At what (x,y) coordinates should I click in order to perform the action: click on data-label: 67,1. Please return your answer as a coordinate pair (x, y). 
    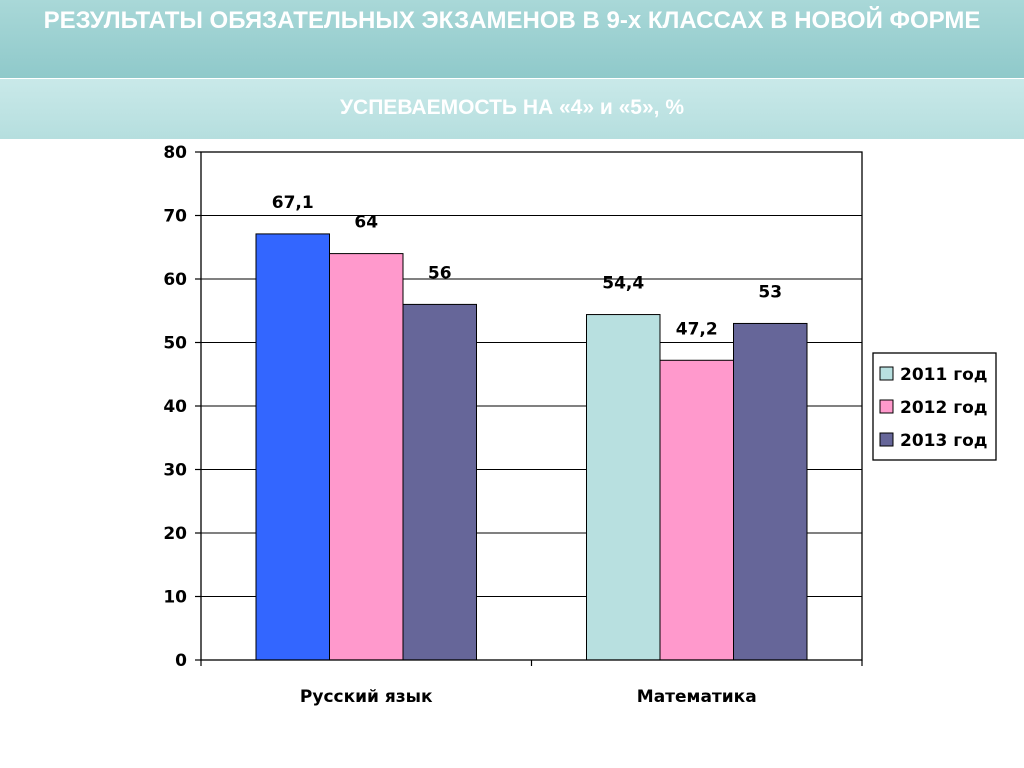
    Looking at the image, I should click on (293, 203).